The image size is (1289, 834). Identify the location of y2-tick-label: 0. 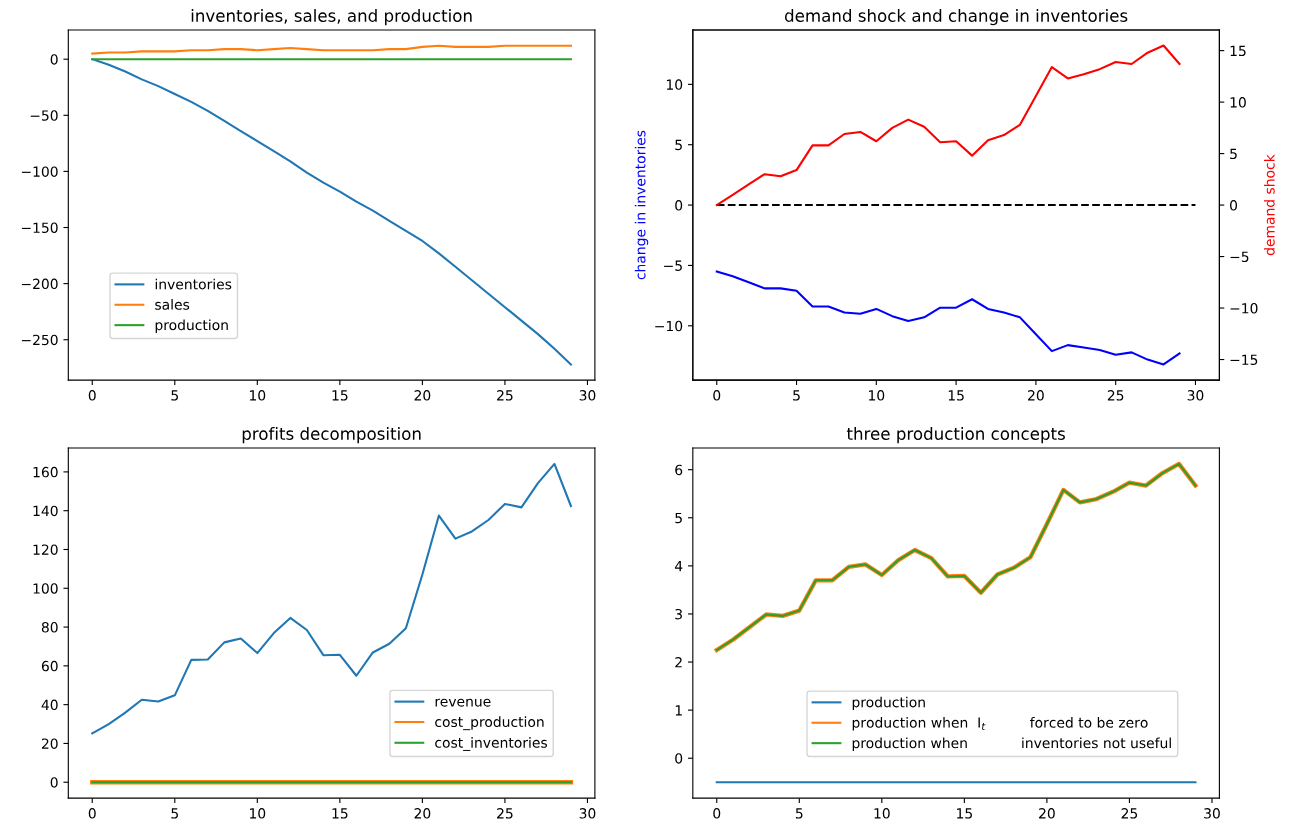
(1234, 205).